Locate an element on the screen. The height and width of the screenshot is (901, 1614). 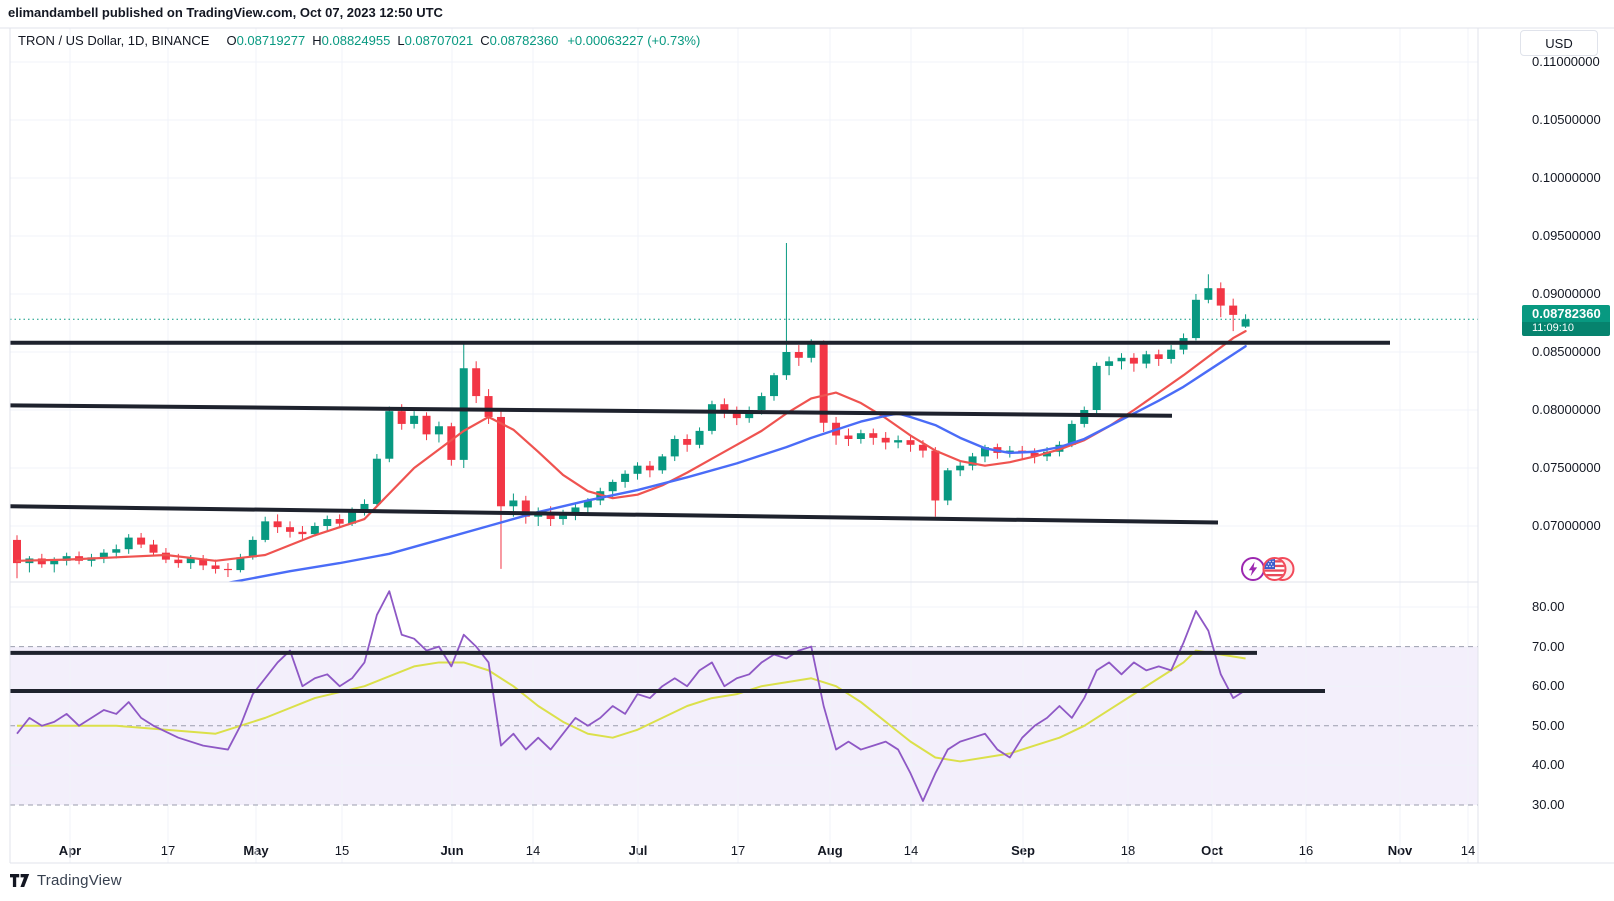
us-flag-icon is located at coordinates (1279, 569).